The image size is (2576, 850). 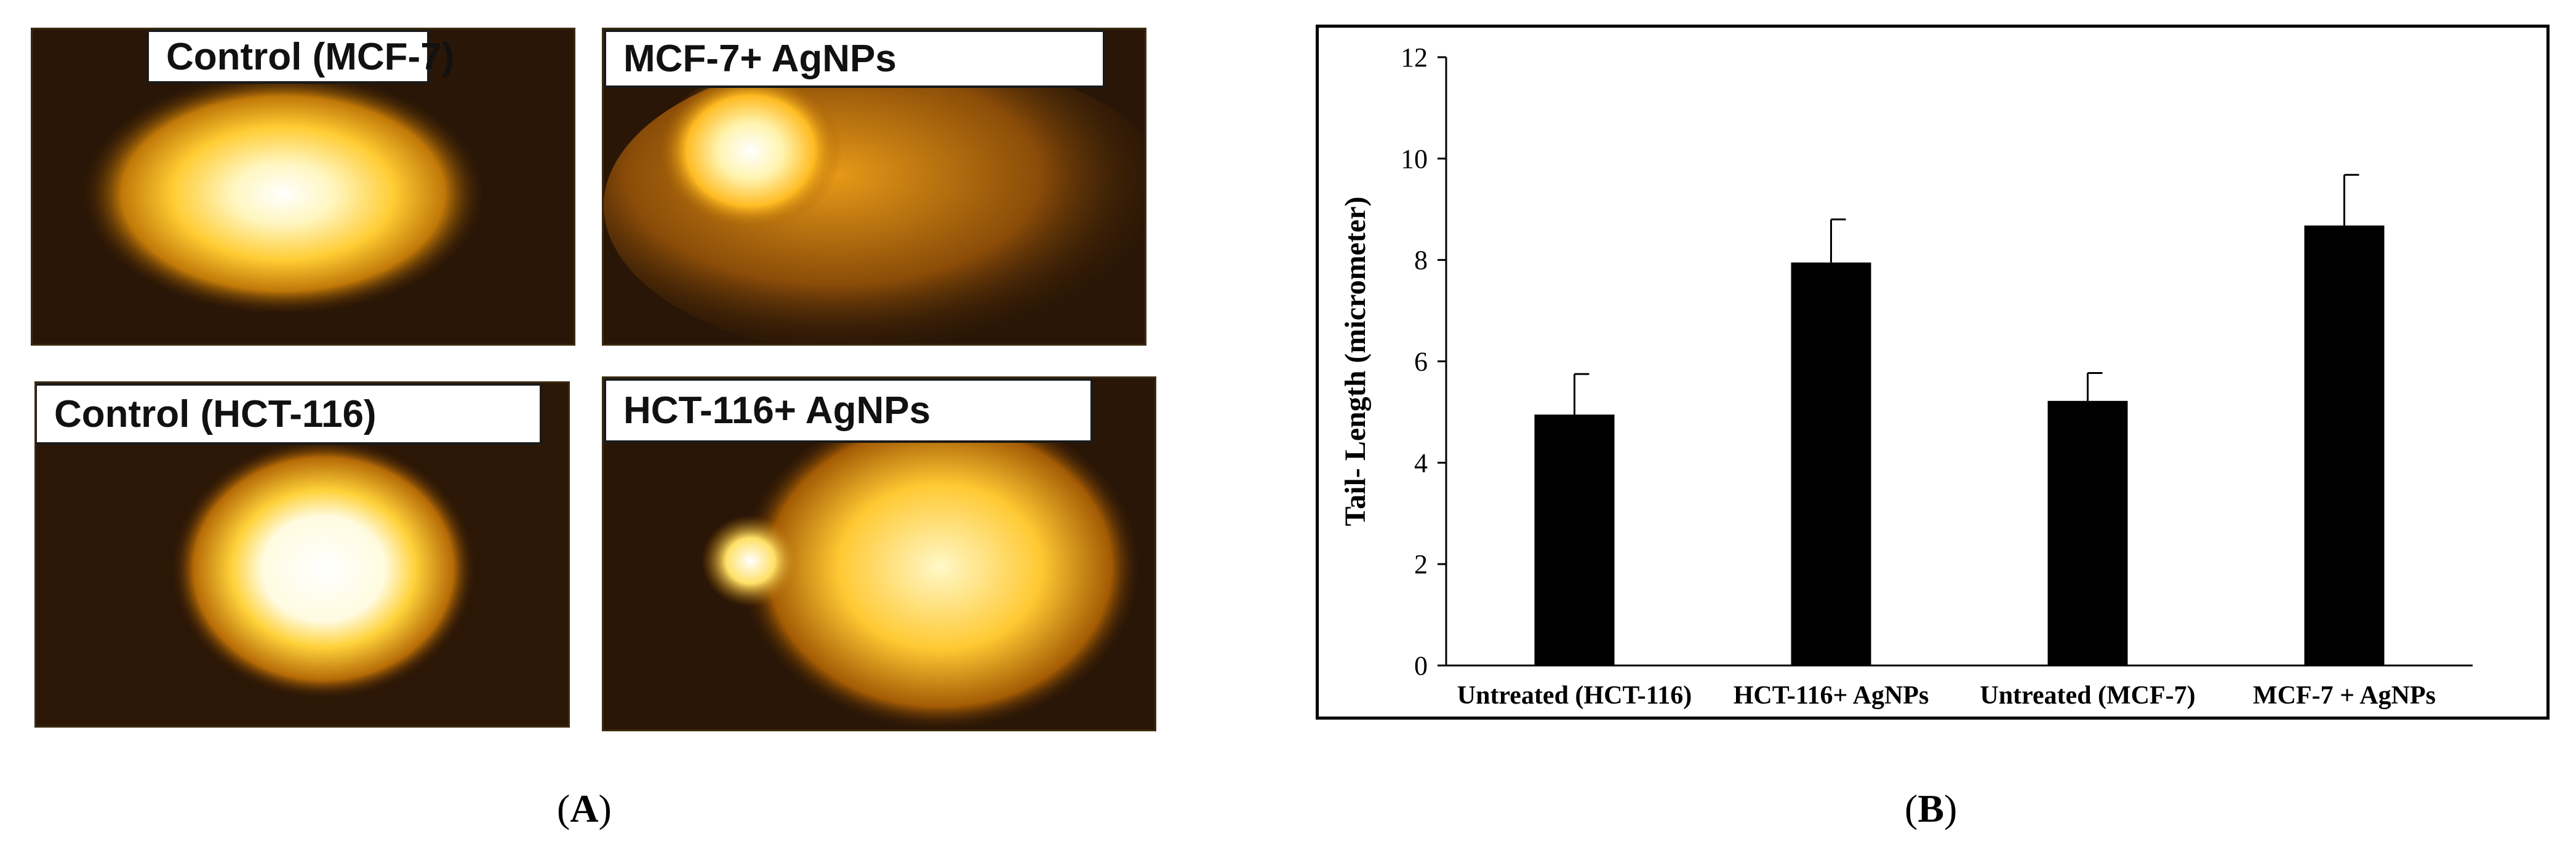 I want to click on y-tick-label: 2, so click(x=1421, y=564).